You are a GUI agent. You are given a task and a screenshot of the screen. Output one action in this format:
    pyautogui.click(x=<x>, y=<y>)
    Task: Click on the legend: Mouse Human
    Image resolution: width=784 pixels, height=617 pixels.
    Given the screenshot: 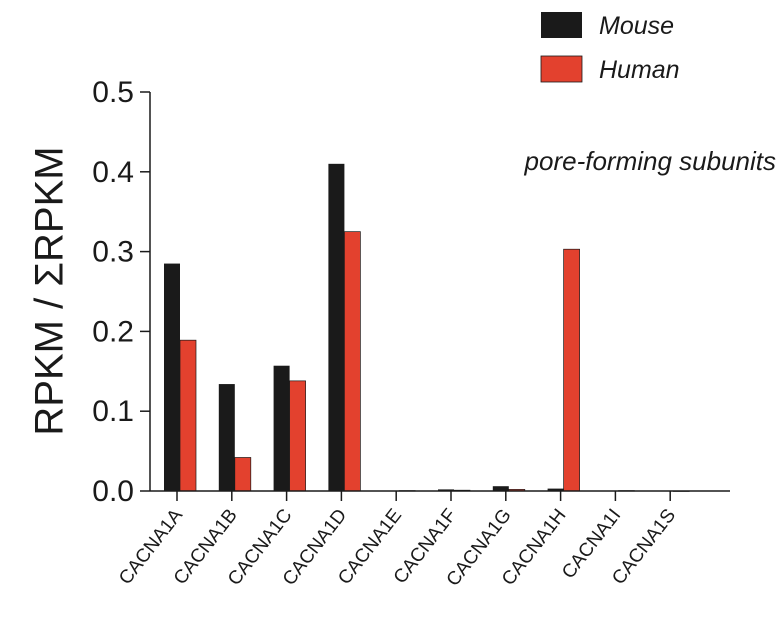 What is the action you would take?
    pyautogui.click(x=610, y=48)
    